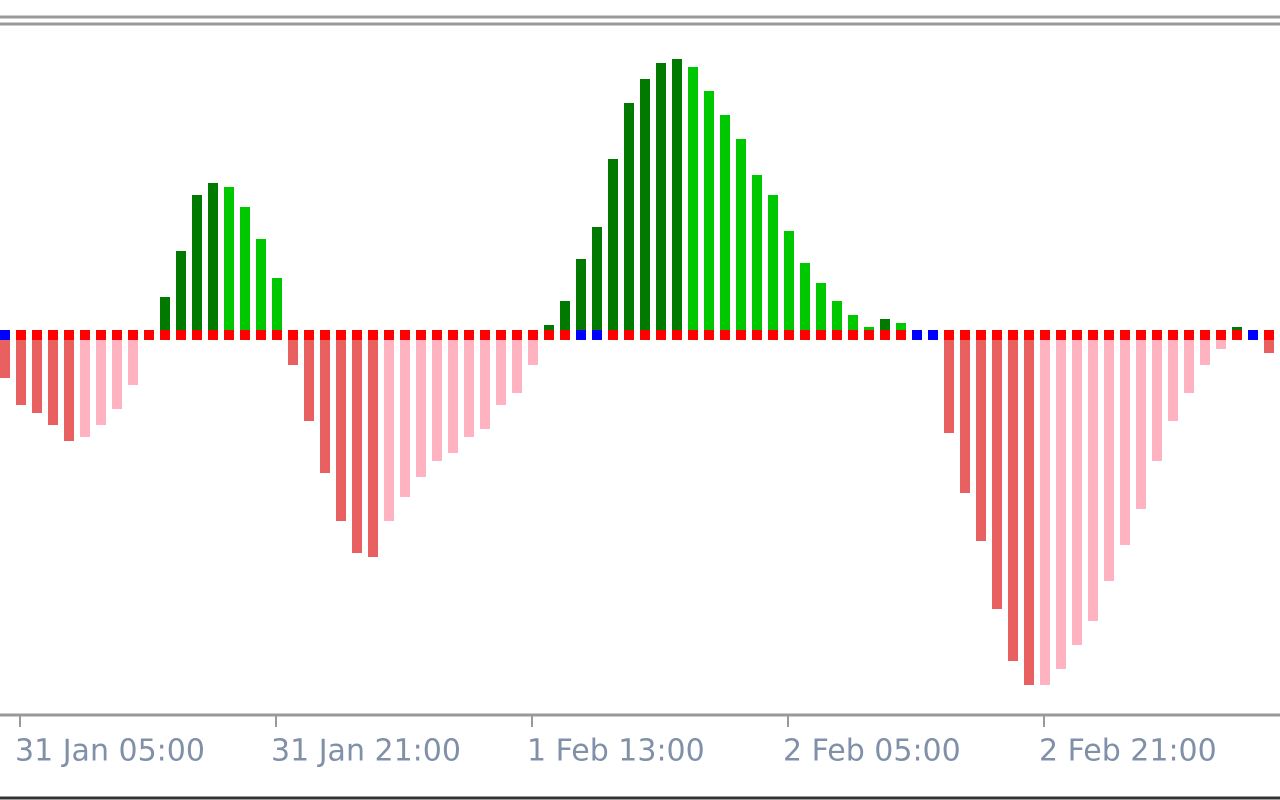 The height and width of the screenshot is (800, 1280). I want to click on x-tick-label: 2 Feb 05:00, so click(872, 751).